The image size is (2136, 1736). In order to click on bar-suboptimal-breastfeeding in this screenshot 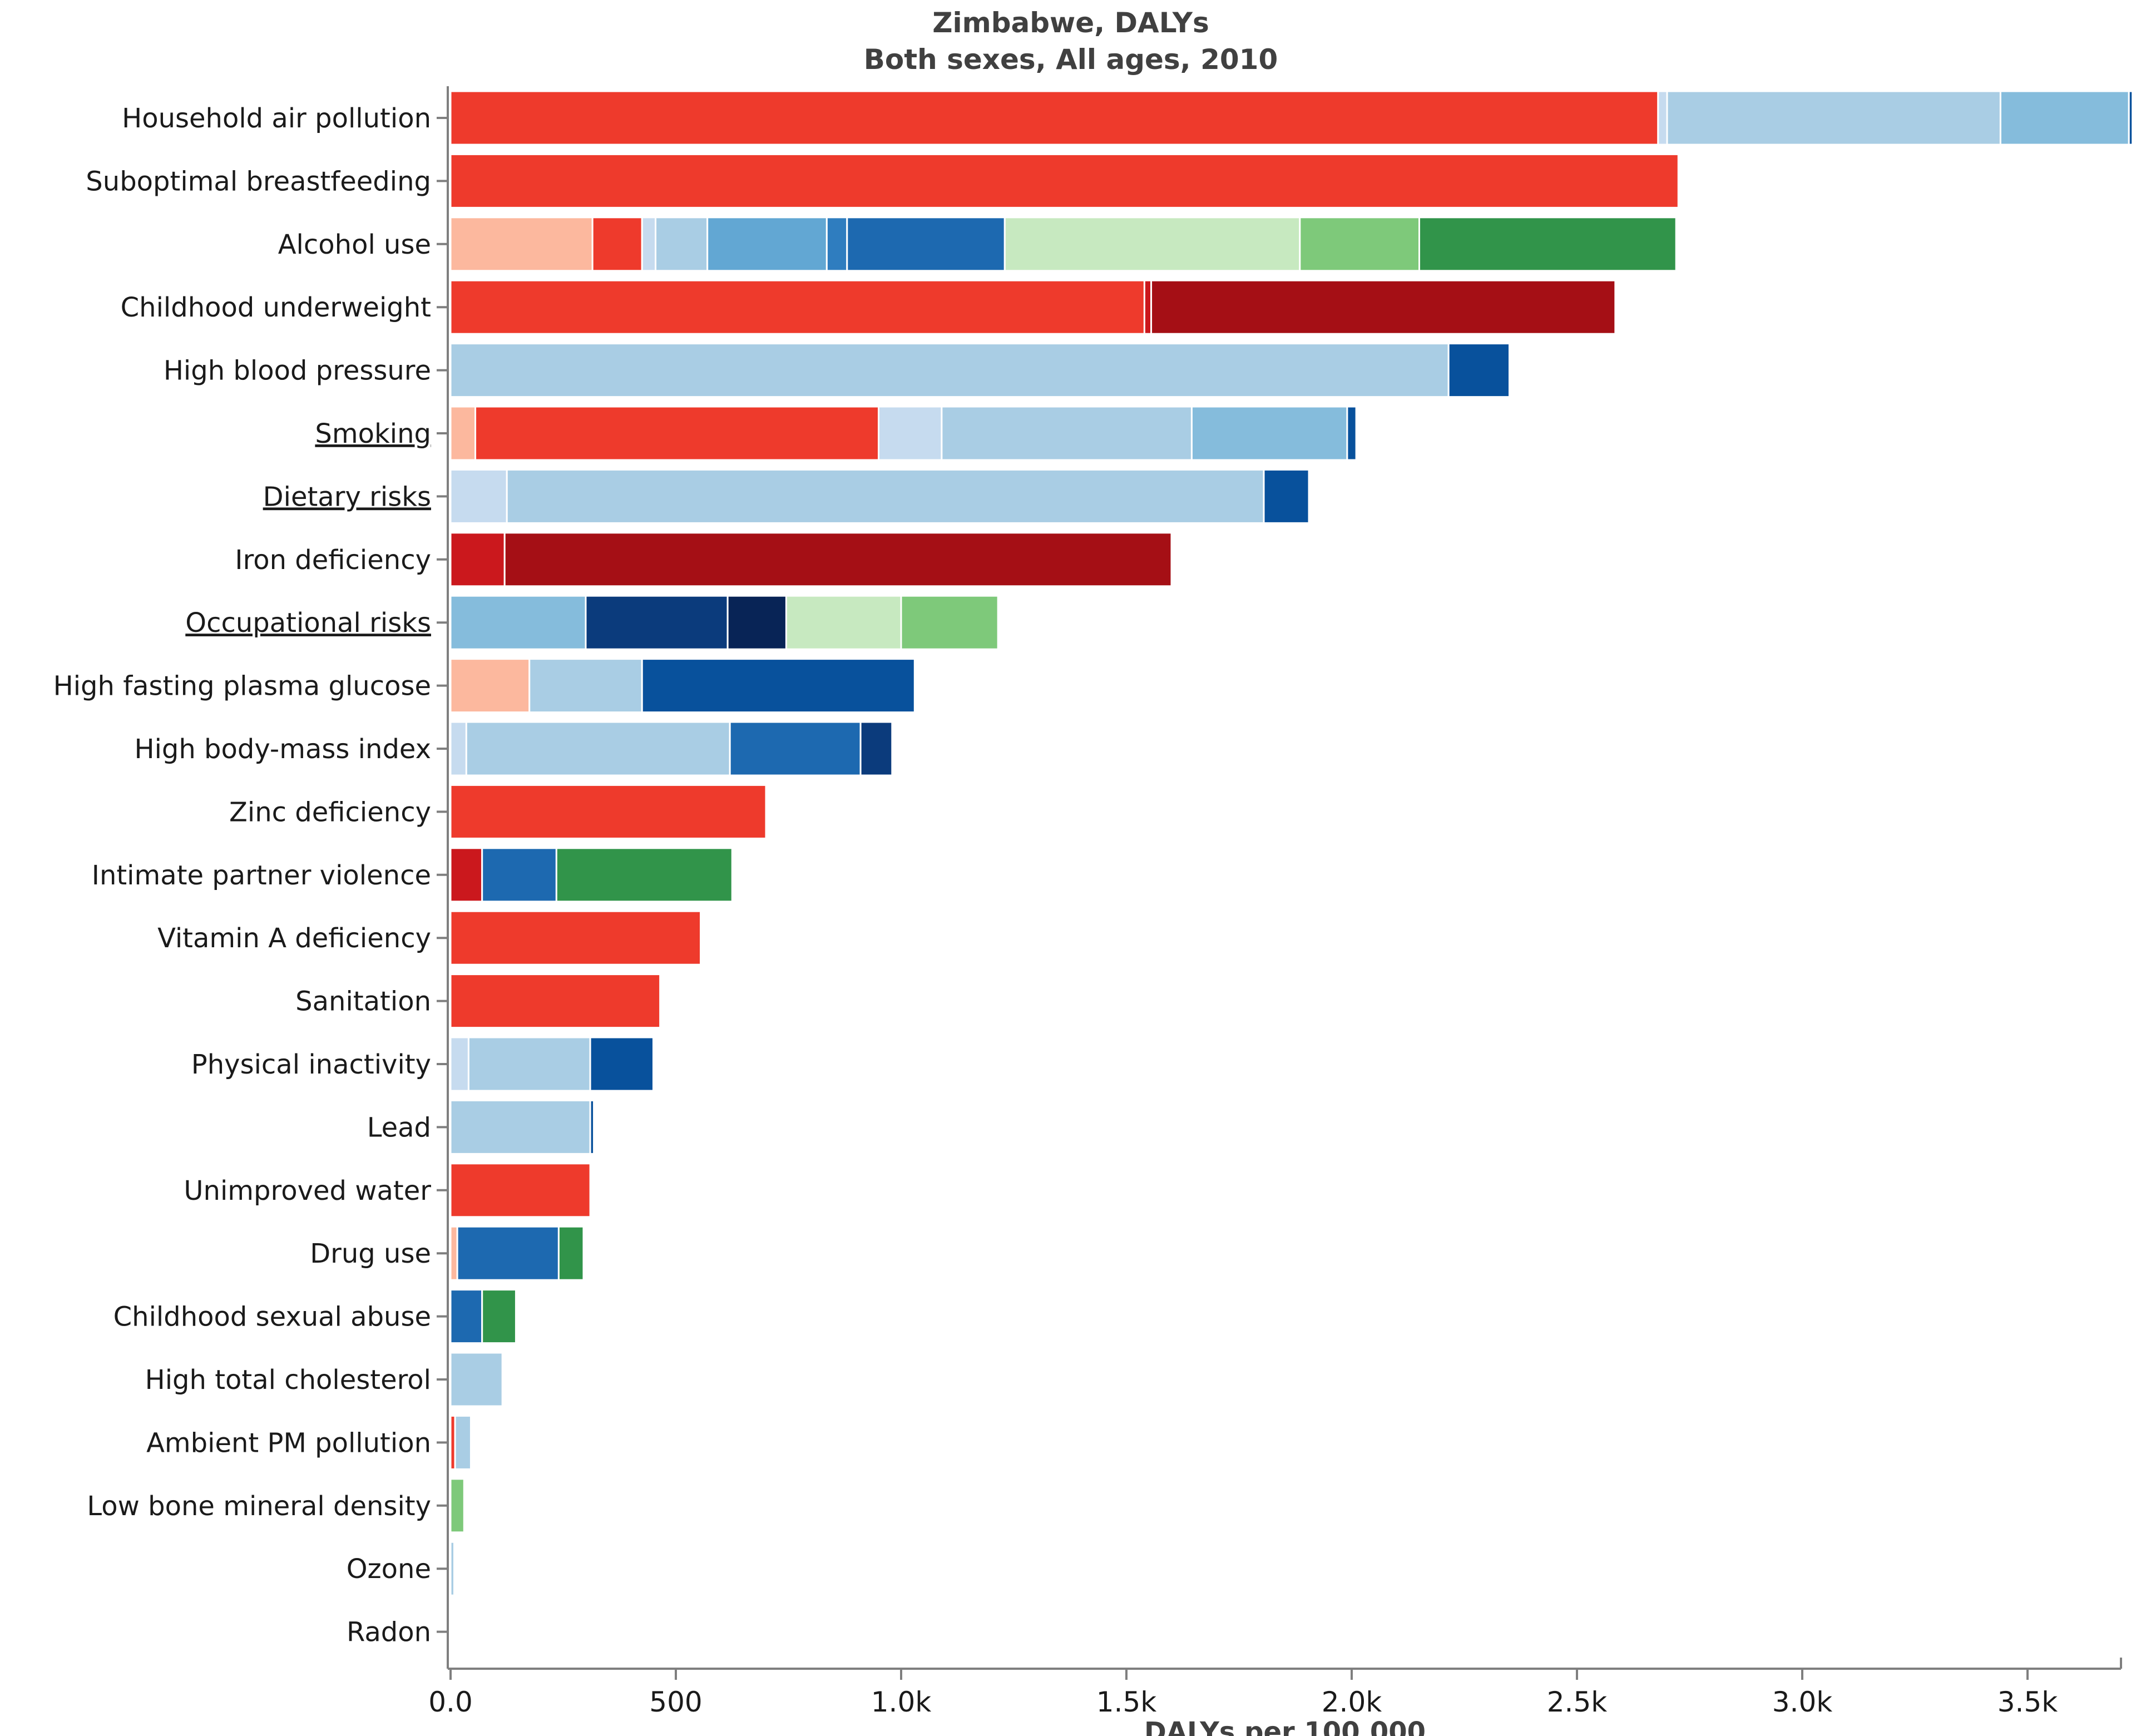, I will do `click(1064, 181)`.